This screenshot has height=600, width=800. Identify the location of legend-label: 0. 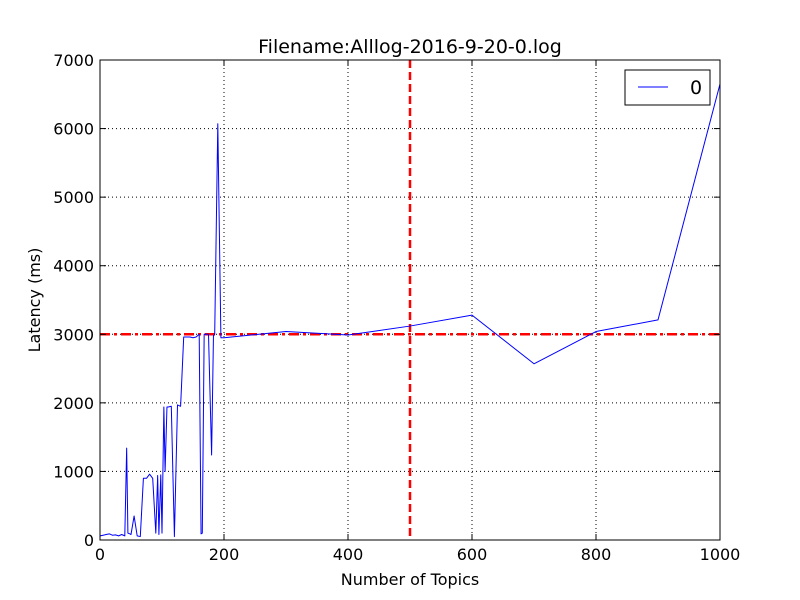
(696, 88).